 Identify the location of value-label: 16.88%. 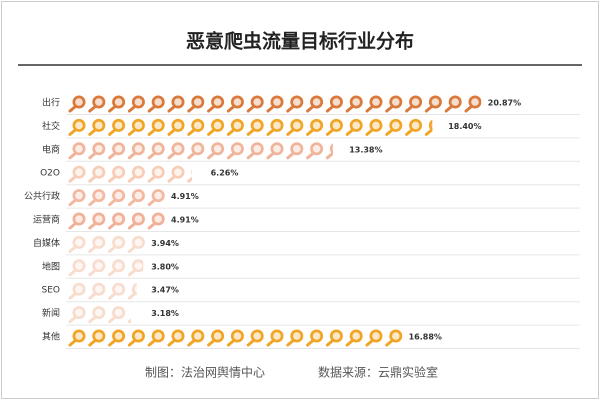
(425, 337).